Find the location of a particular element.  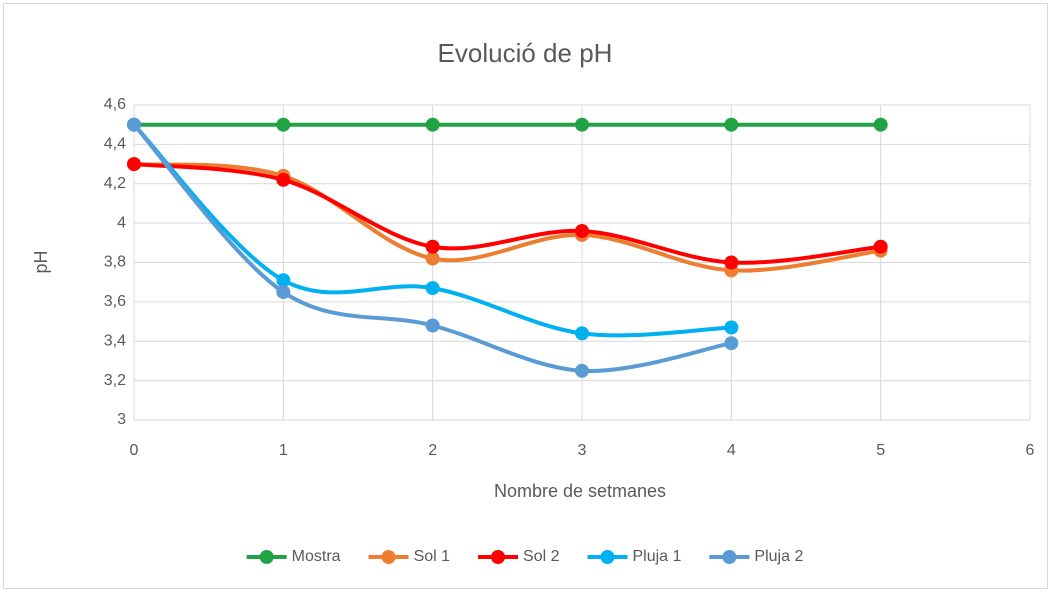

y-tick-label: 3,2 is located at coordinates (115, 380).